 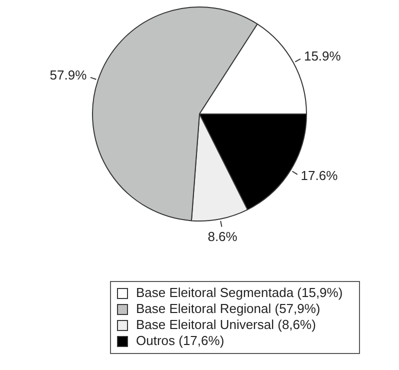 What do you see at coordinates (69, 75) in the screenshot?
I see `data-label: 57.9%` at bounding box center [69, 75].